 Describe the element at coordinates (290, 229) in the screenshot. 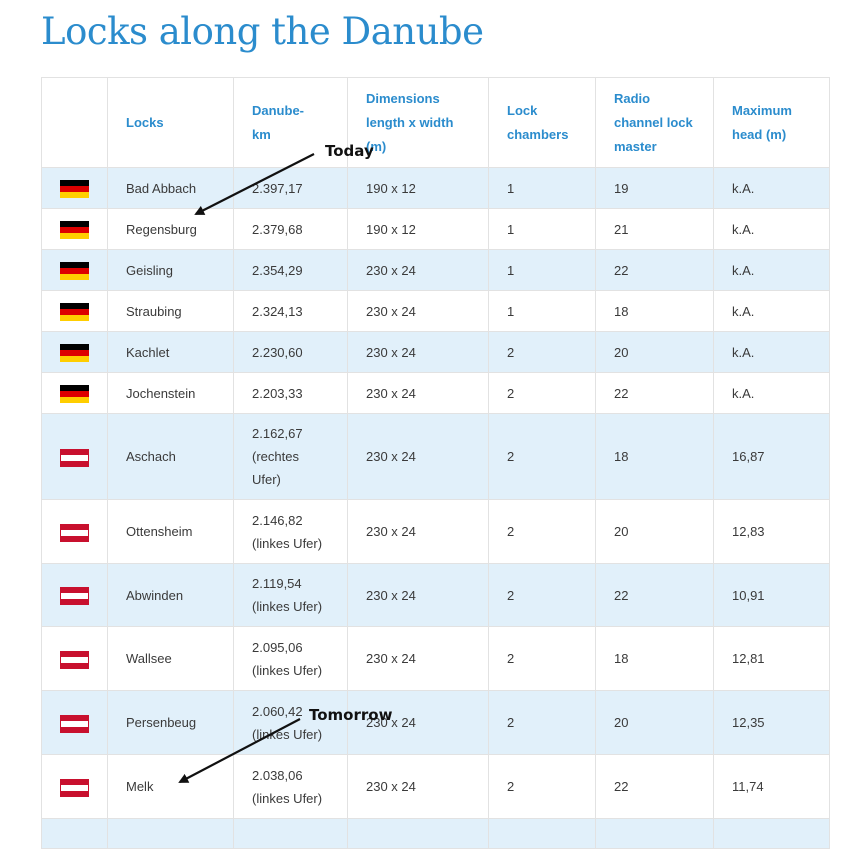

I see `danube-km-cell: 2.379,68` at that location.